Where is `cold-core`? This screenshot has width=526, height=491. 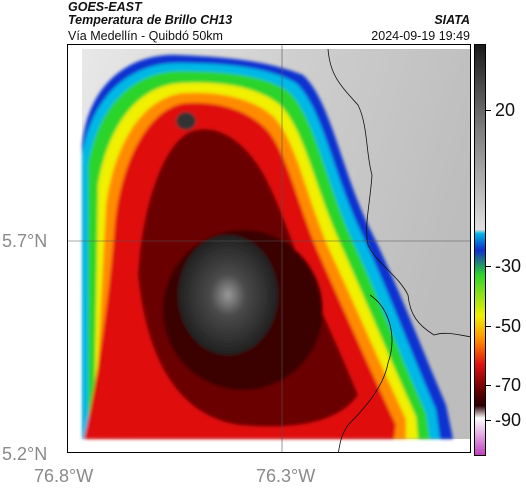 cold-core is located at coordinates (228, 295).